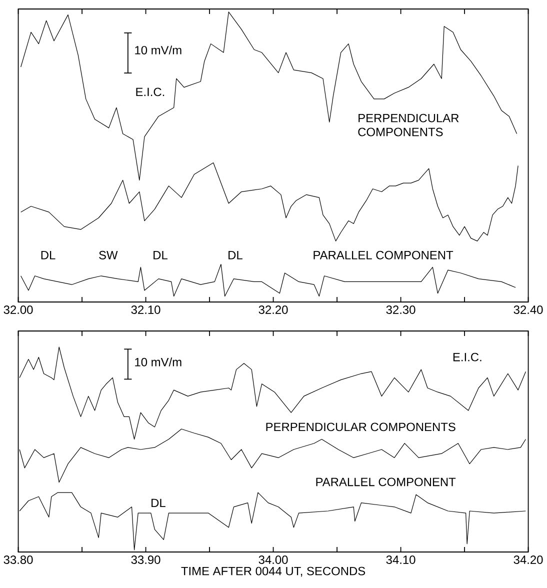  What do you see at coordinates (273, 560) in the screenshot?
I see `x-tick-label: 34.00` at bounding box center [273, 560].